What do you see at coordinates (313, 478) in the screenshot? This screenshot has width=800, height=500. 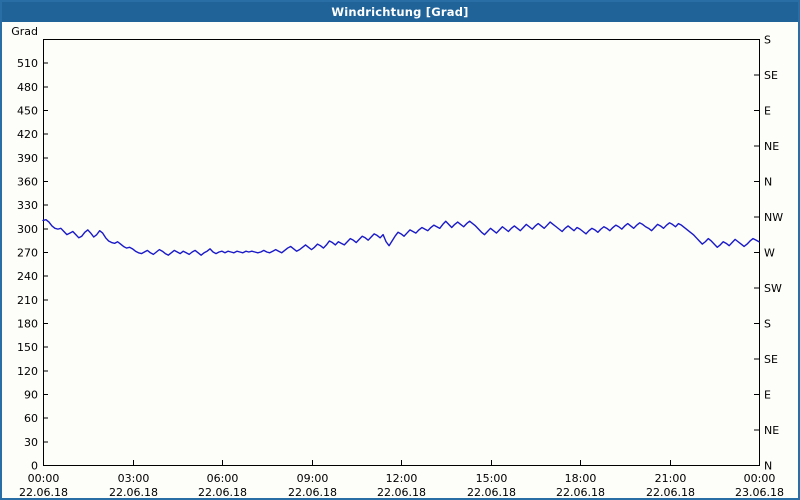 I see `x-tick-label-time: 09:00` at bounding box center [313, 478].